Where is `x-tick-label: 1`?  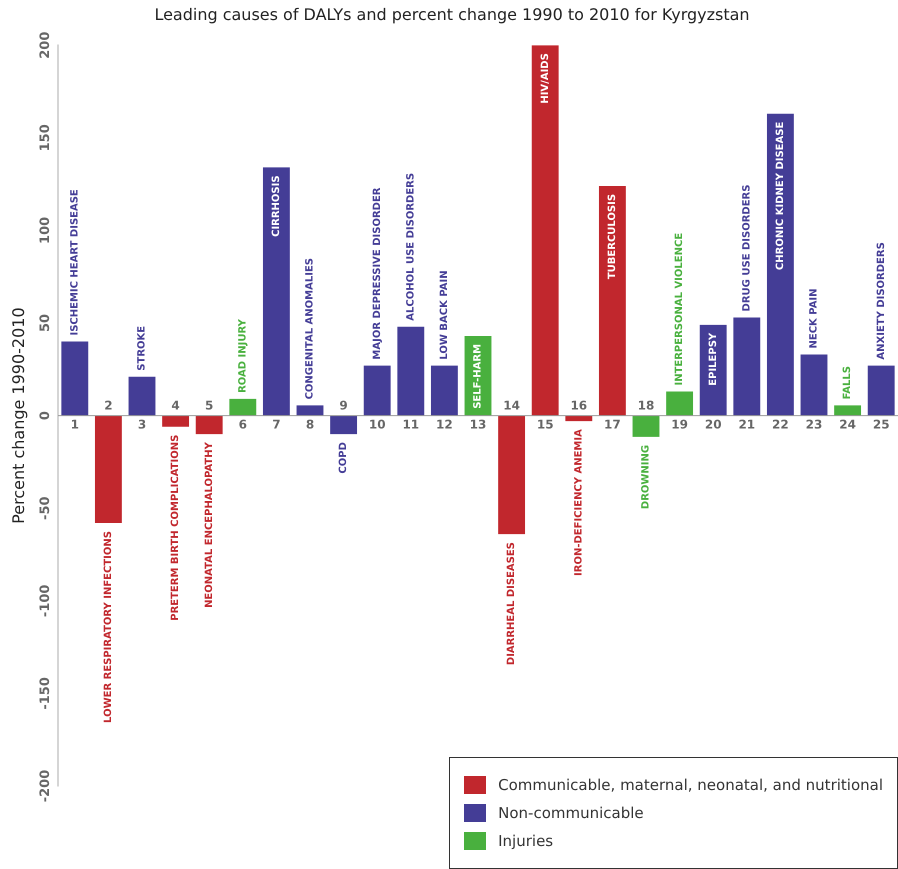
x-tick-label: 1 is located at coordinates (74, 425).